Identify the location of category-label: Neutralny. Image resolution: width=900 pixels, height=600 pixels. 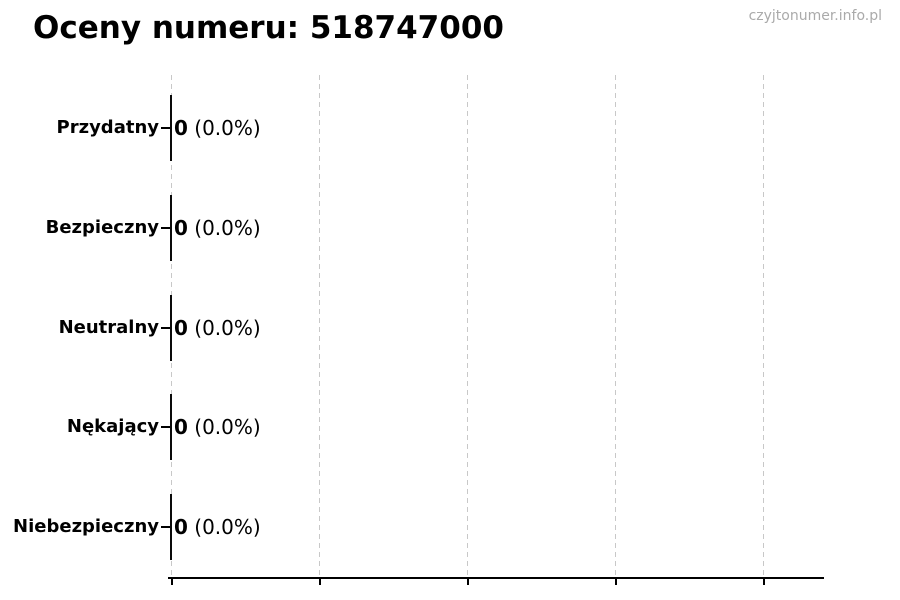
(108, 327).